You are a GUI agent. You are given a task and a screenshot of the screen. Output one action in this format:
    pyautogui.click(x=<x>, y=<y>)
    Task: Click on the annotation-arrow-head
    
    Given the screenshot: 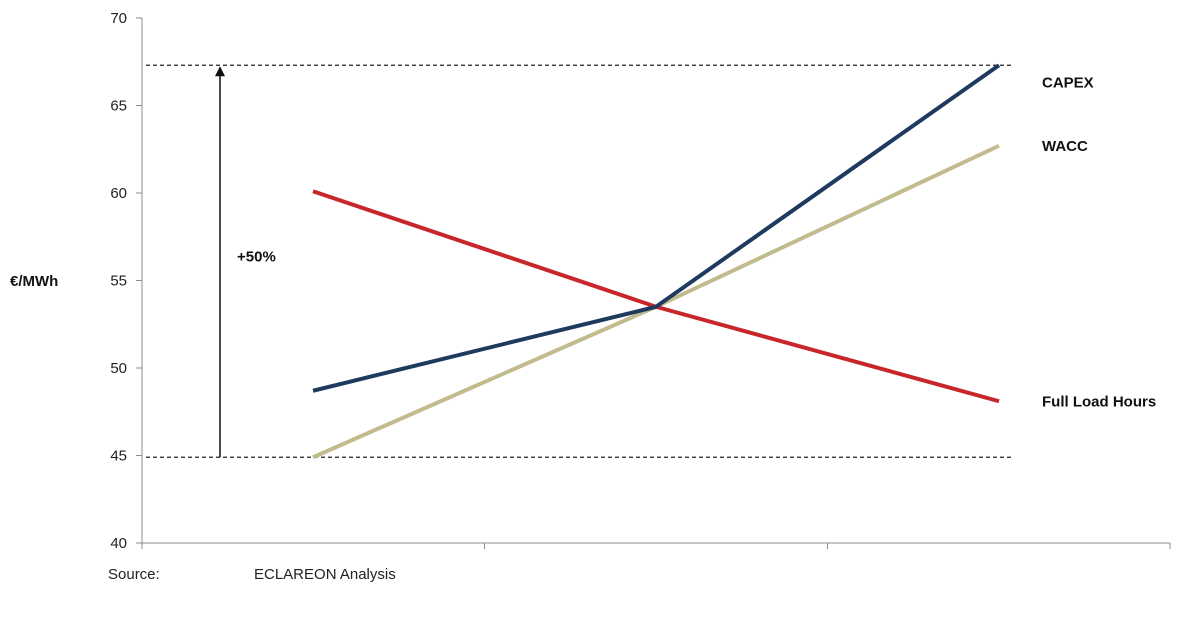 What is the action you would take?
    pyautogui.click(x=220, y=71)
    